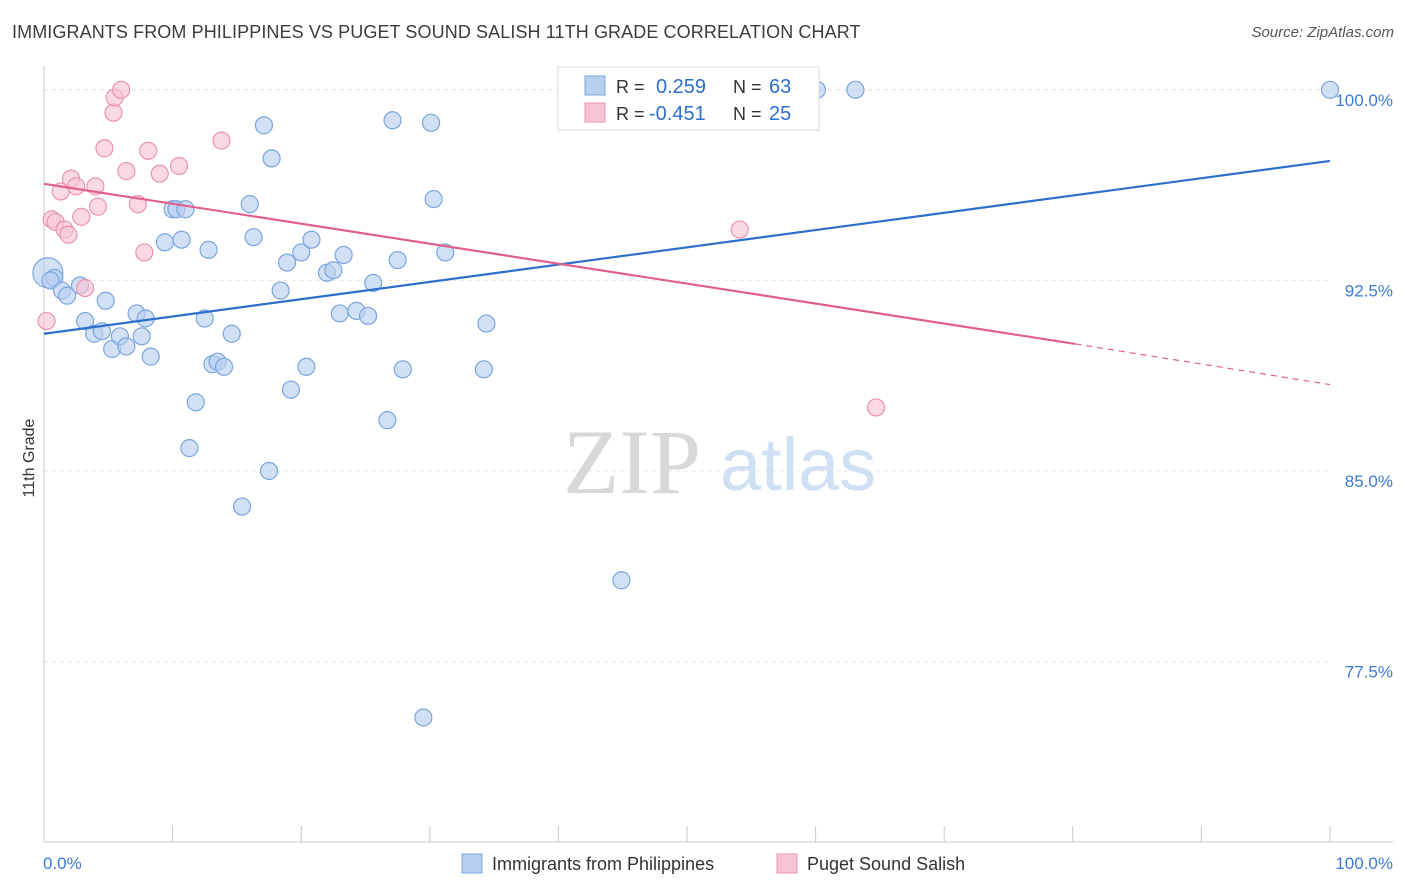 The width and height of the screenshot is (1406, 892). I want to click on stats-swatch-blue, so click(595, 85).